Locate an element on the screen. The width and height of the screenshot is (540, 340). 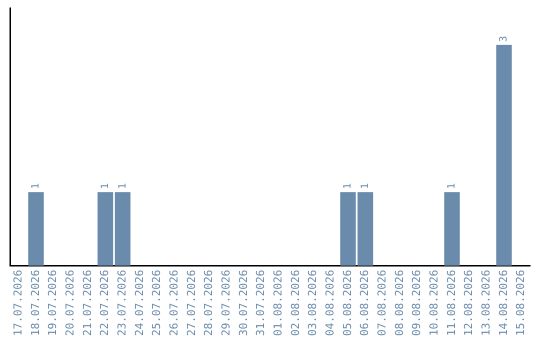
x-tick-label: 22.07.2026 is located at coordinates (105, 303).